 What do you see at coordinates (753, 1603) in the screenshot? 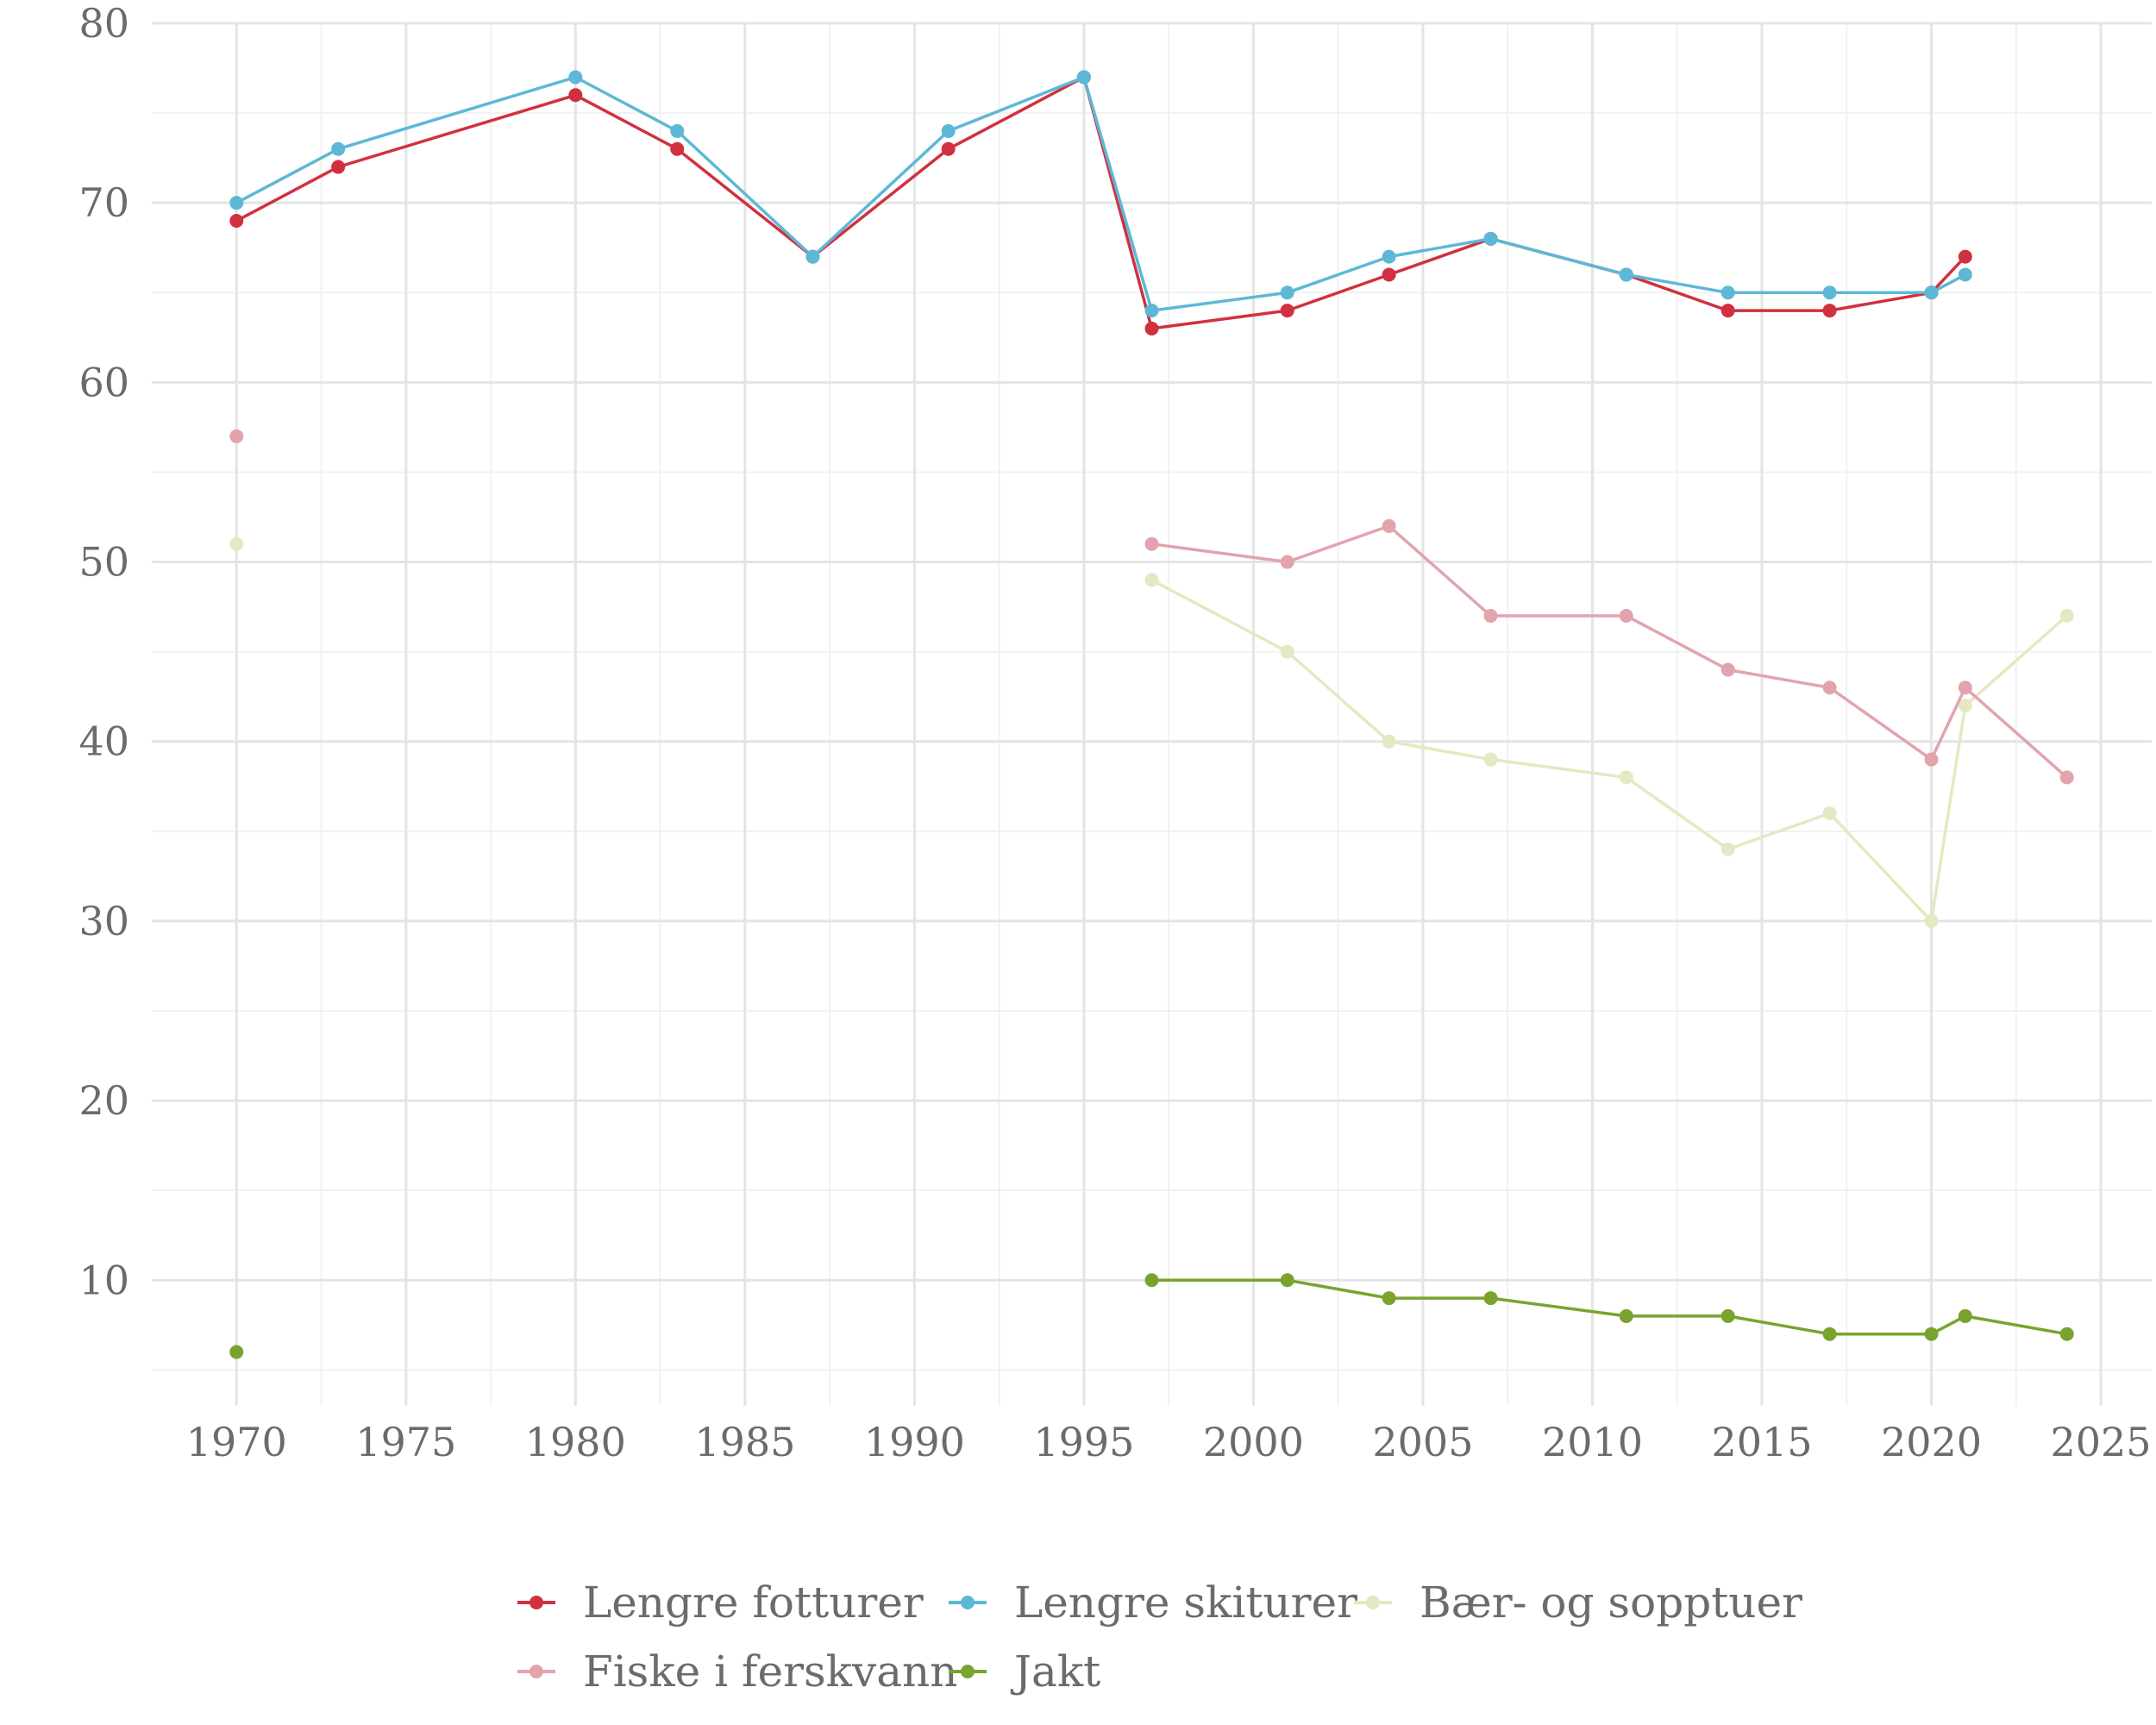
I see `legend-label: Lengre fotturer` at bounding box center [753, 1603].